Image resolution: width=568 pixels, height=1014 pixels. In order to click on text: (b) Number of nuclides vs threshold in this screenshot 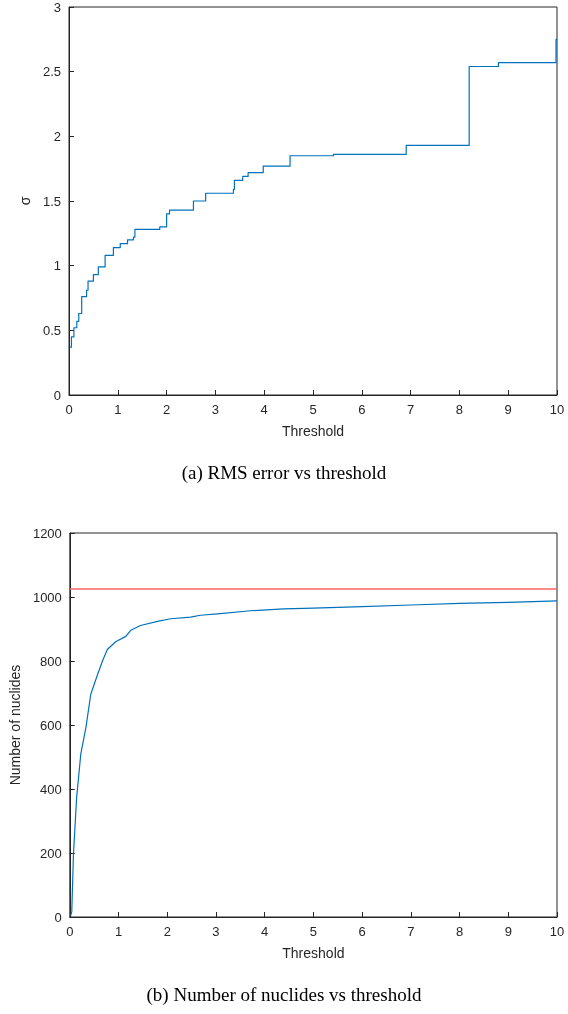, I will do `click(284, 995)`.